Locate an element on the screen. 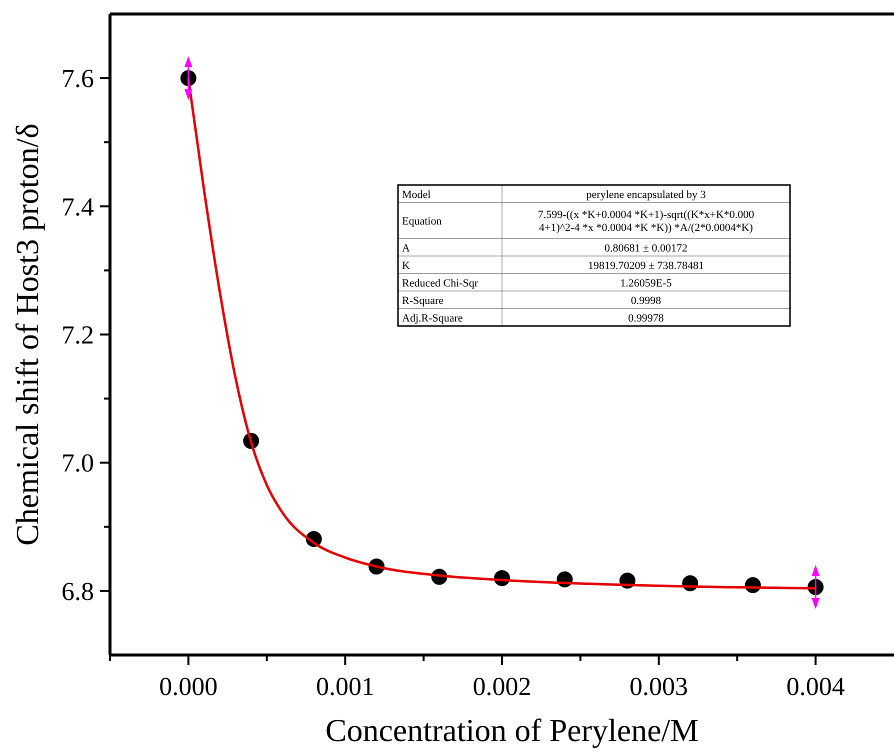  annotation: A is located at coordinates (406, 248).